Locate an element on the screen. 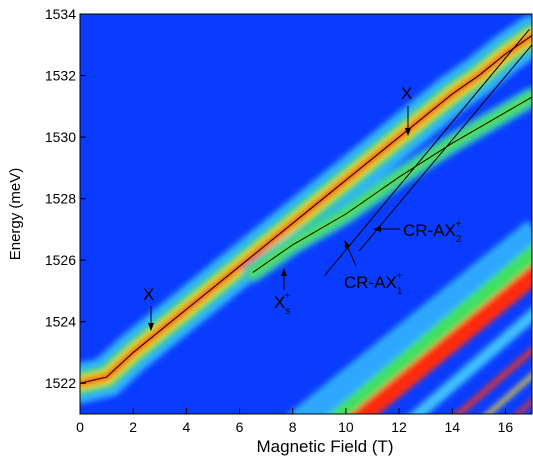  annotation: Xs + is located at coordinates (282, 304).